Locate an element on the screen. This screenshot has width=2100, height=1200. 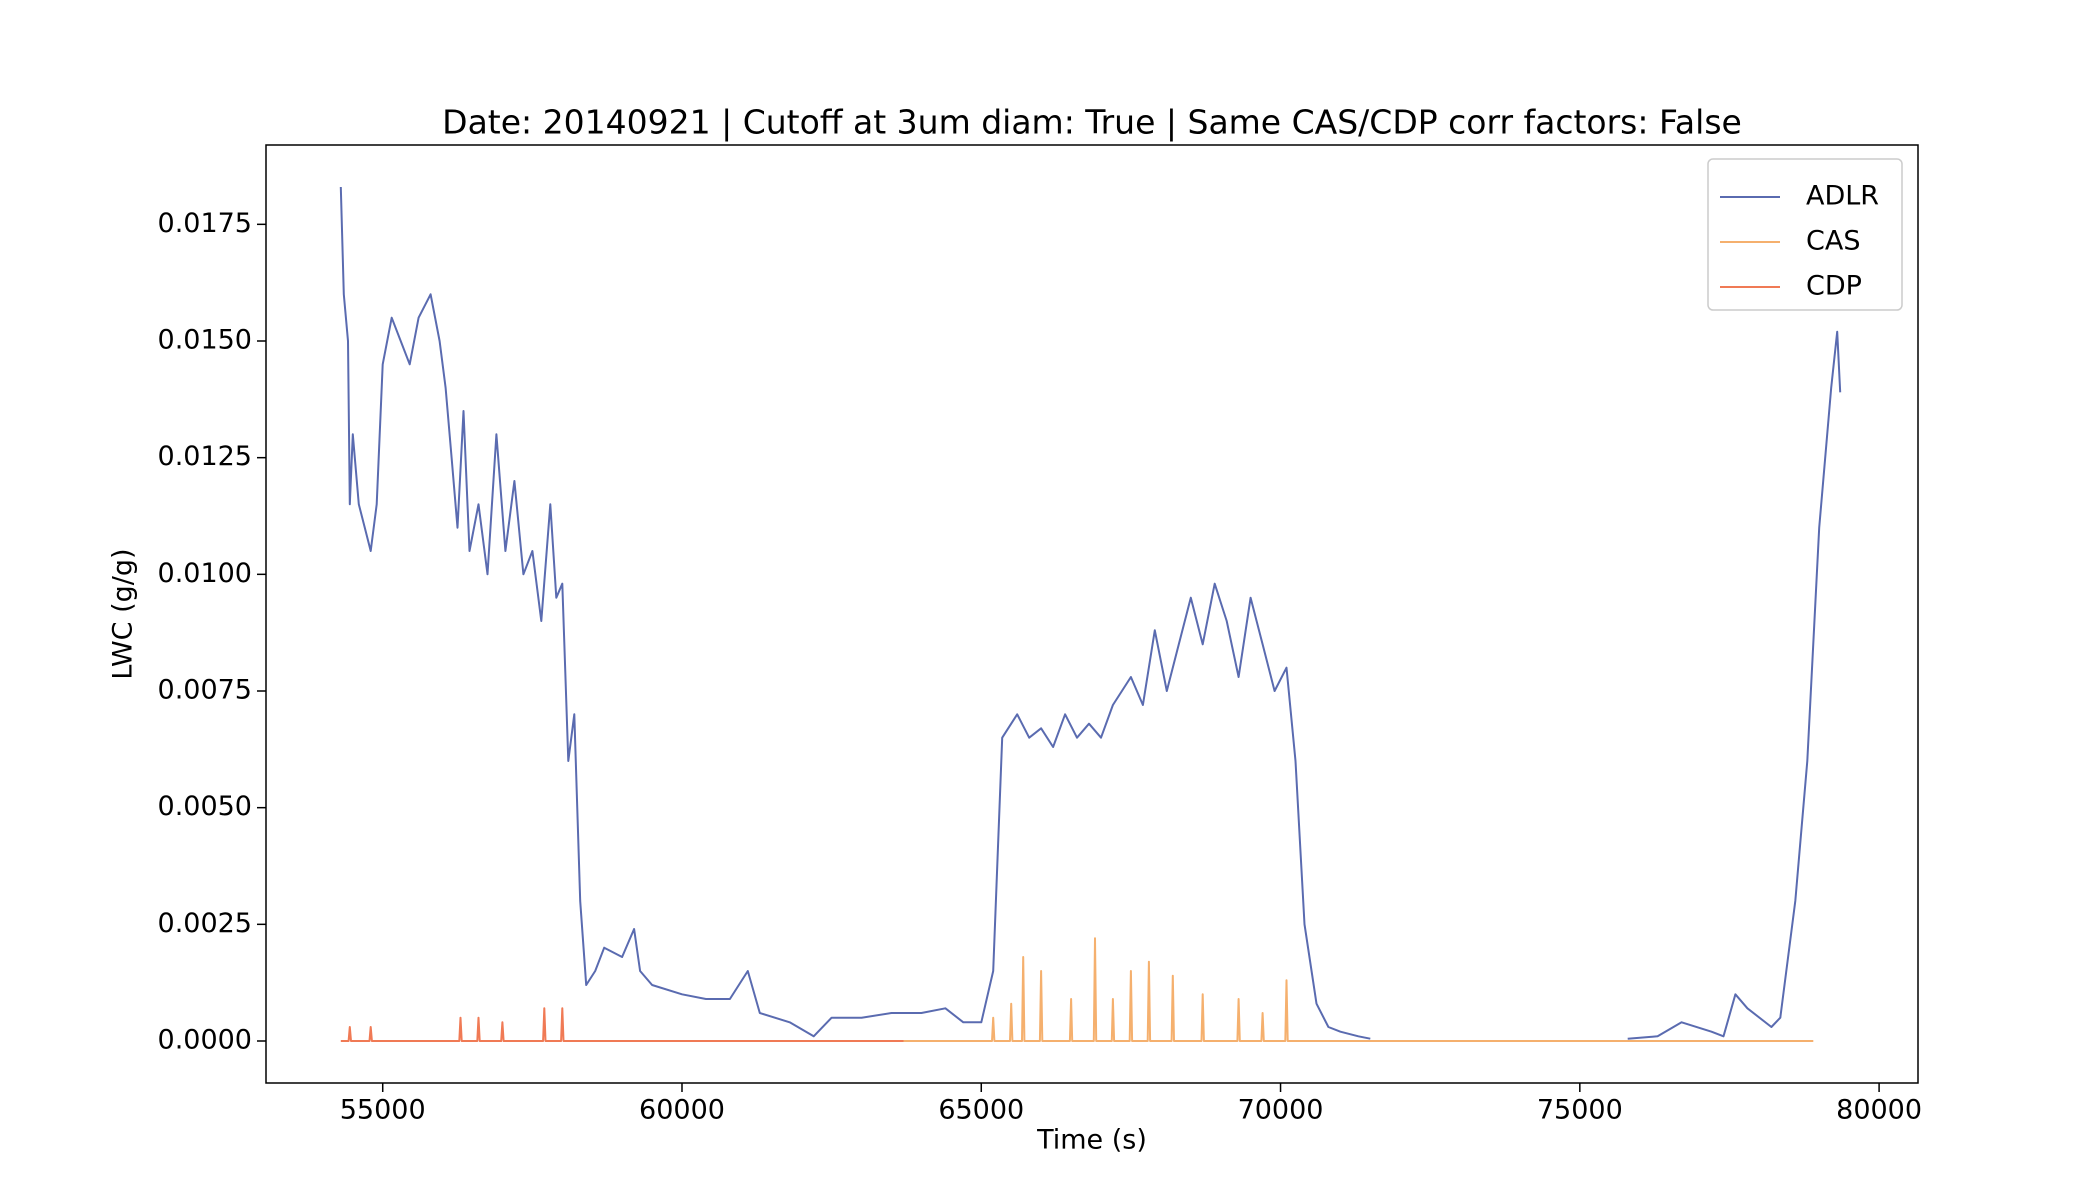
legend: ADLR CAS CDP is located at coordinates (1805, 234).